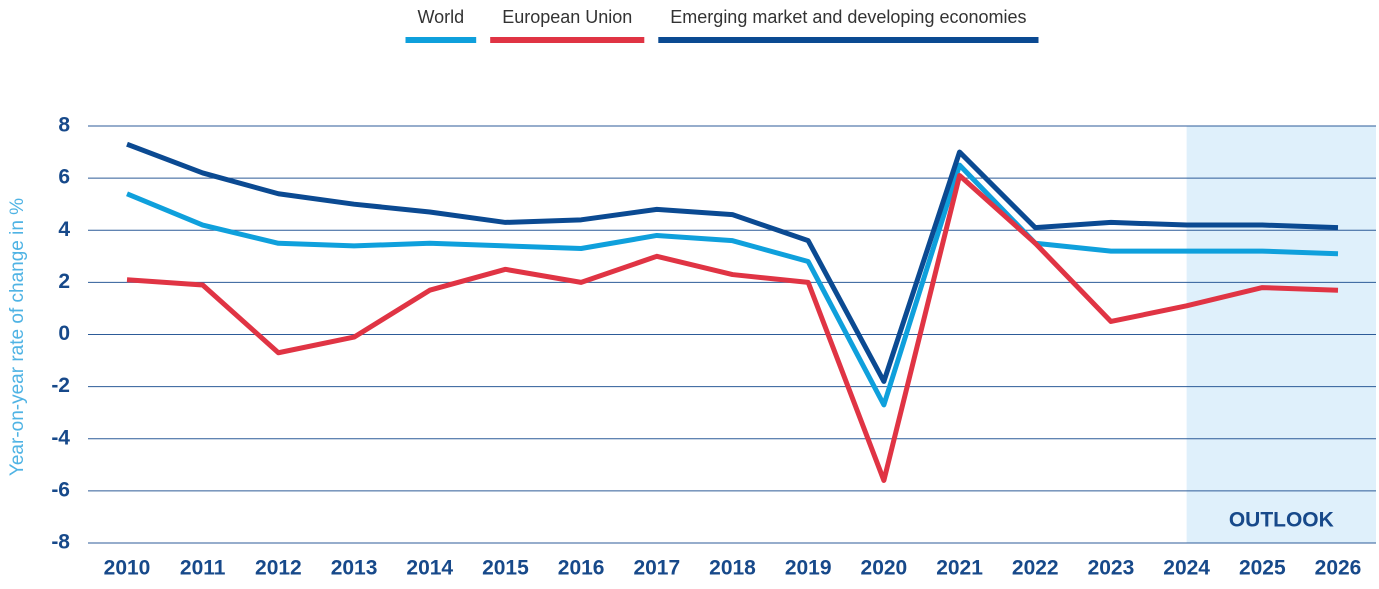 Image resolution: width=1379 pixels, height=589 pixels. What do you see at coordinates (278, 568) in the screenshot?
I see `x-tick-label: 2012` at bounding box center [278, 568].